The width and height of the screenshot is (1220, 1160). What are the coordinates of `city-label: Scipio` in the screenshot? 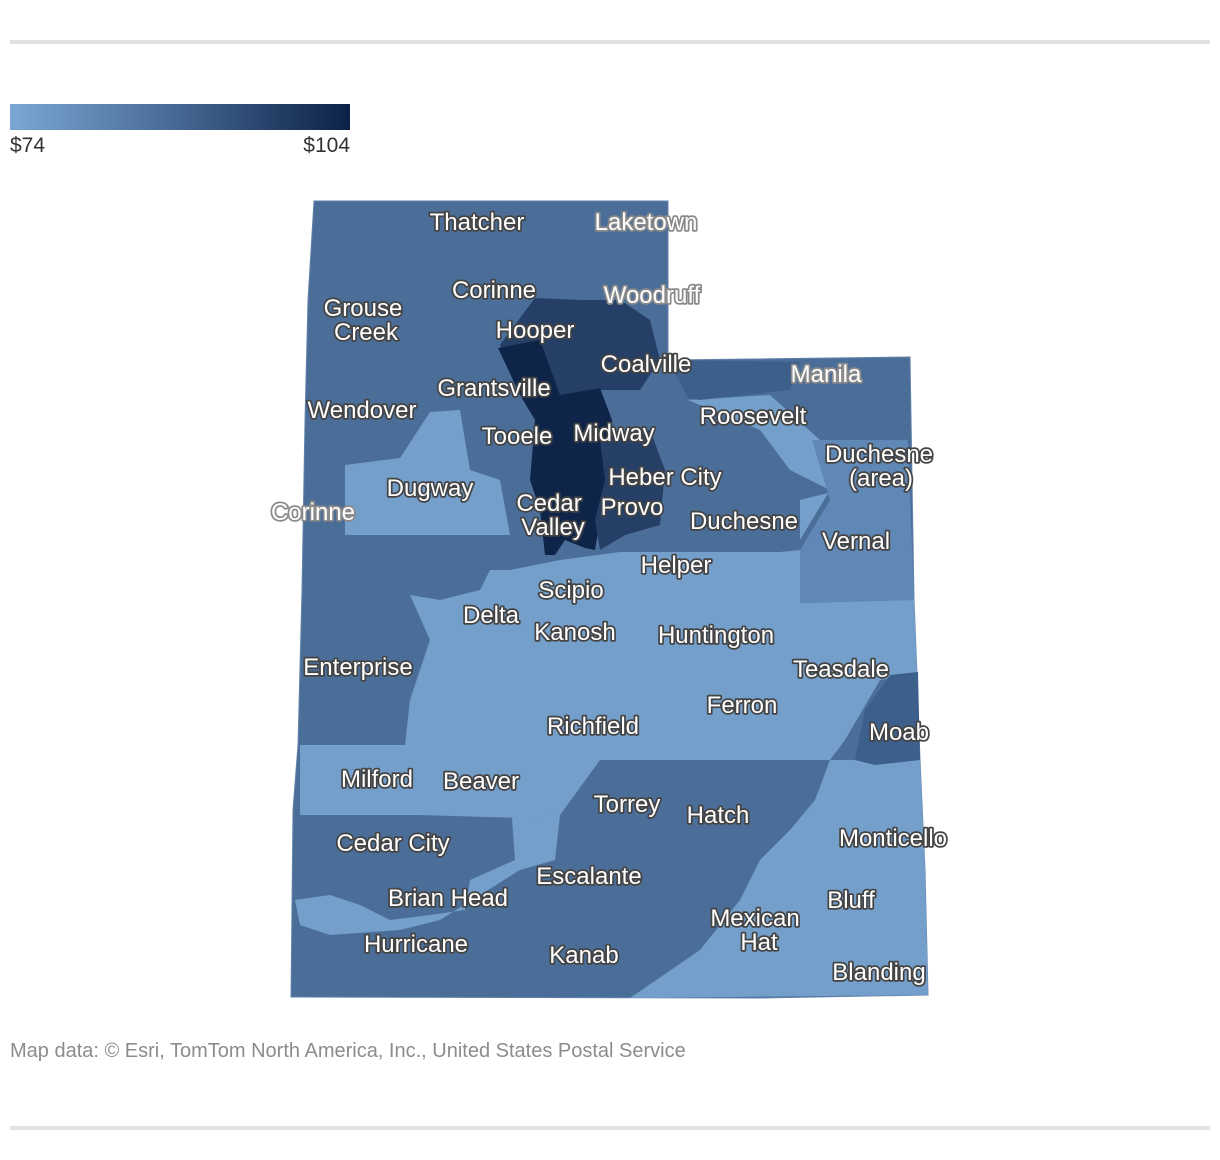 It's located at (570, 590).